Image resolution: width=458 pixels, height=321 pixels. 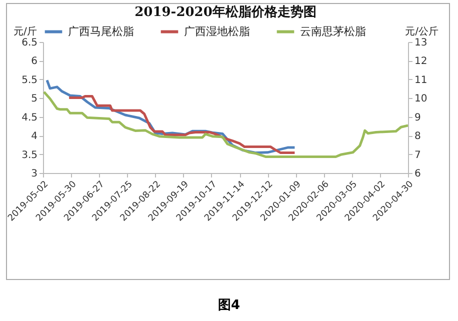 I want to click on y-tick-label: 4.5, so click(x=30, y=118).